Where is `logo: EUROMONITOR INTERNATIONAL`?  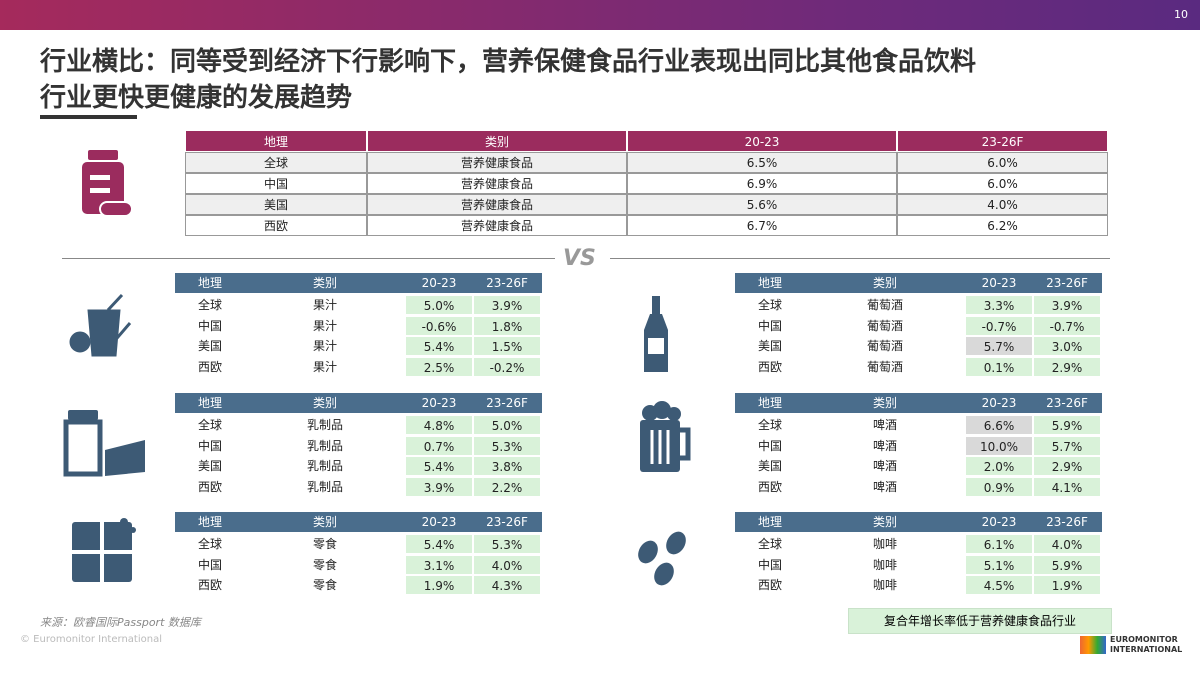
logo: EUROMONITOR INTERNATIONAL is located at coordinates (1146, 645).